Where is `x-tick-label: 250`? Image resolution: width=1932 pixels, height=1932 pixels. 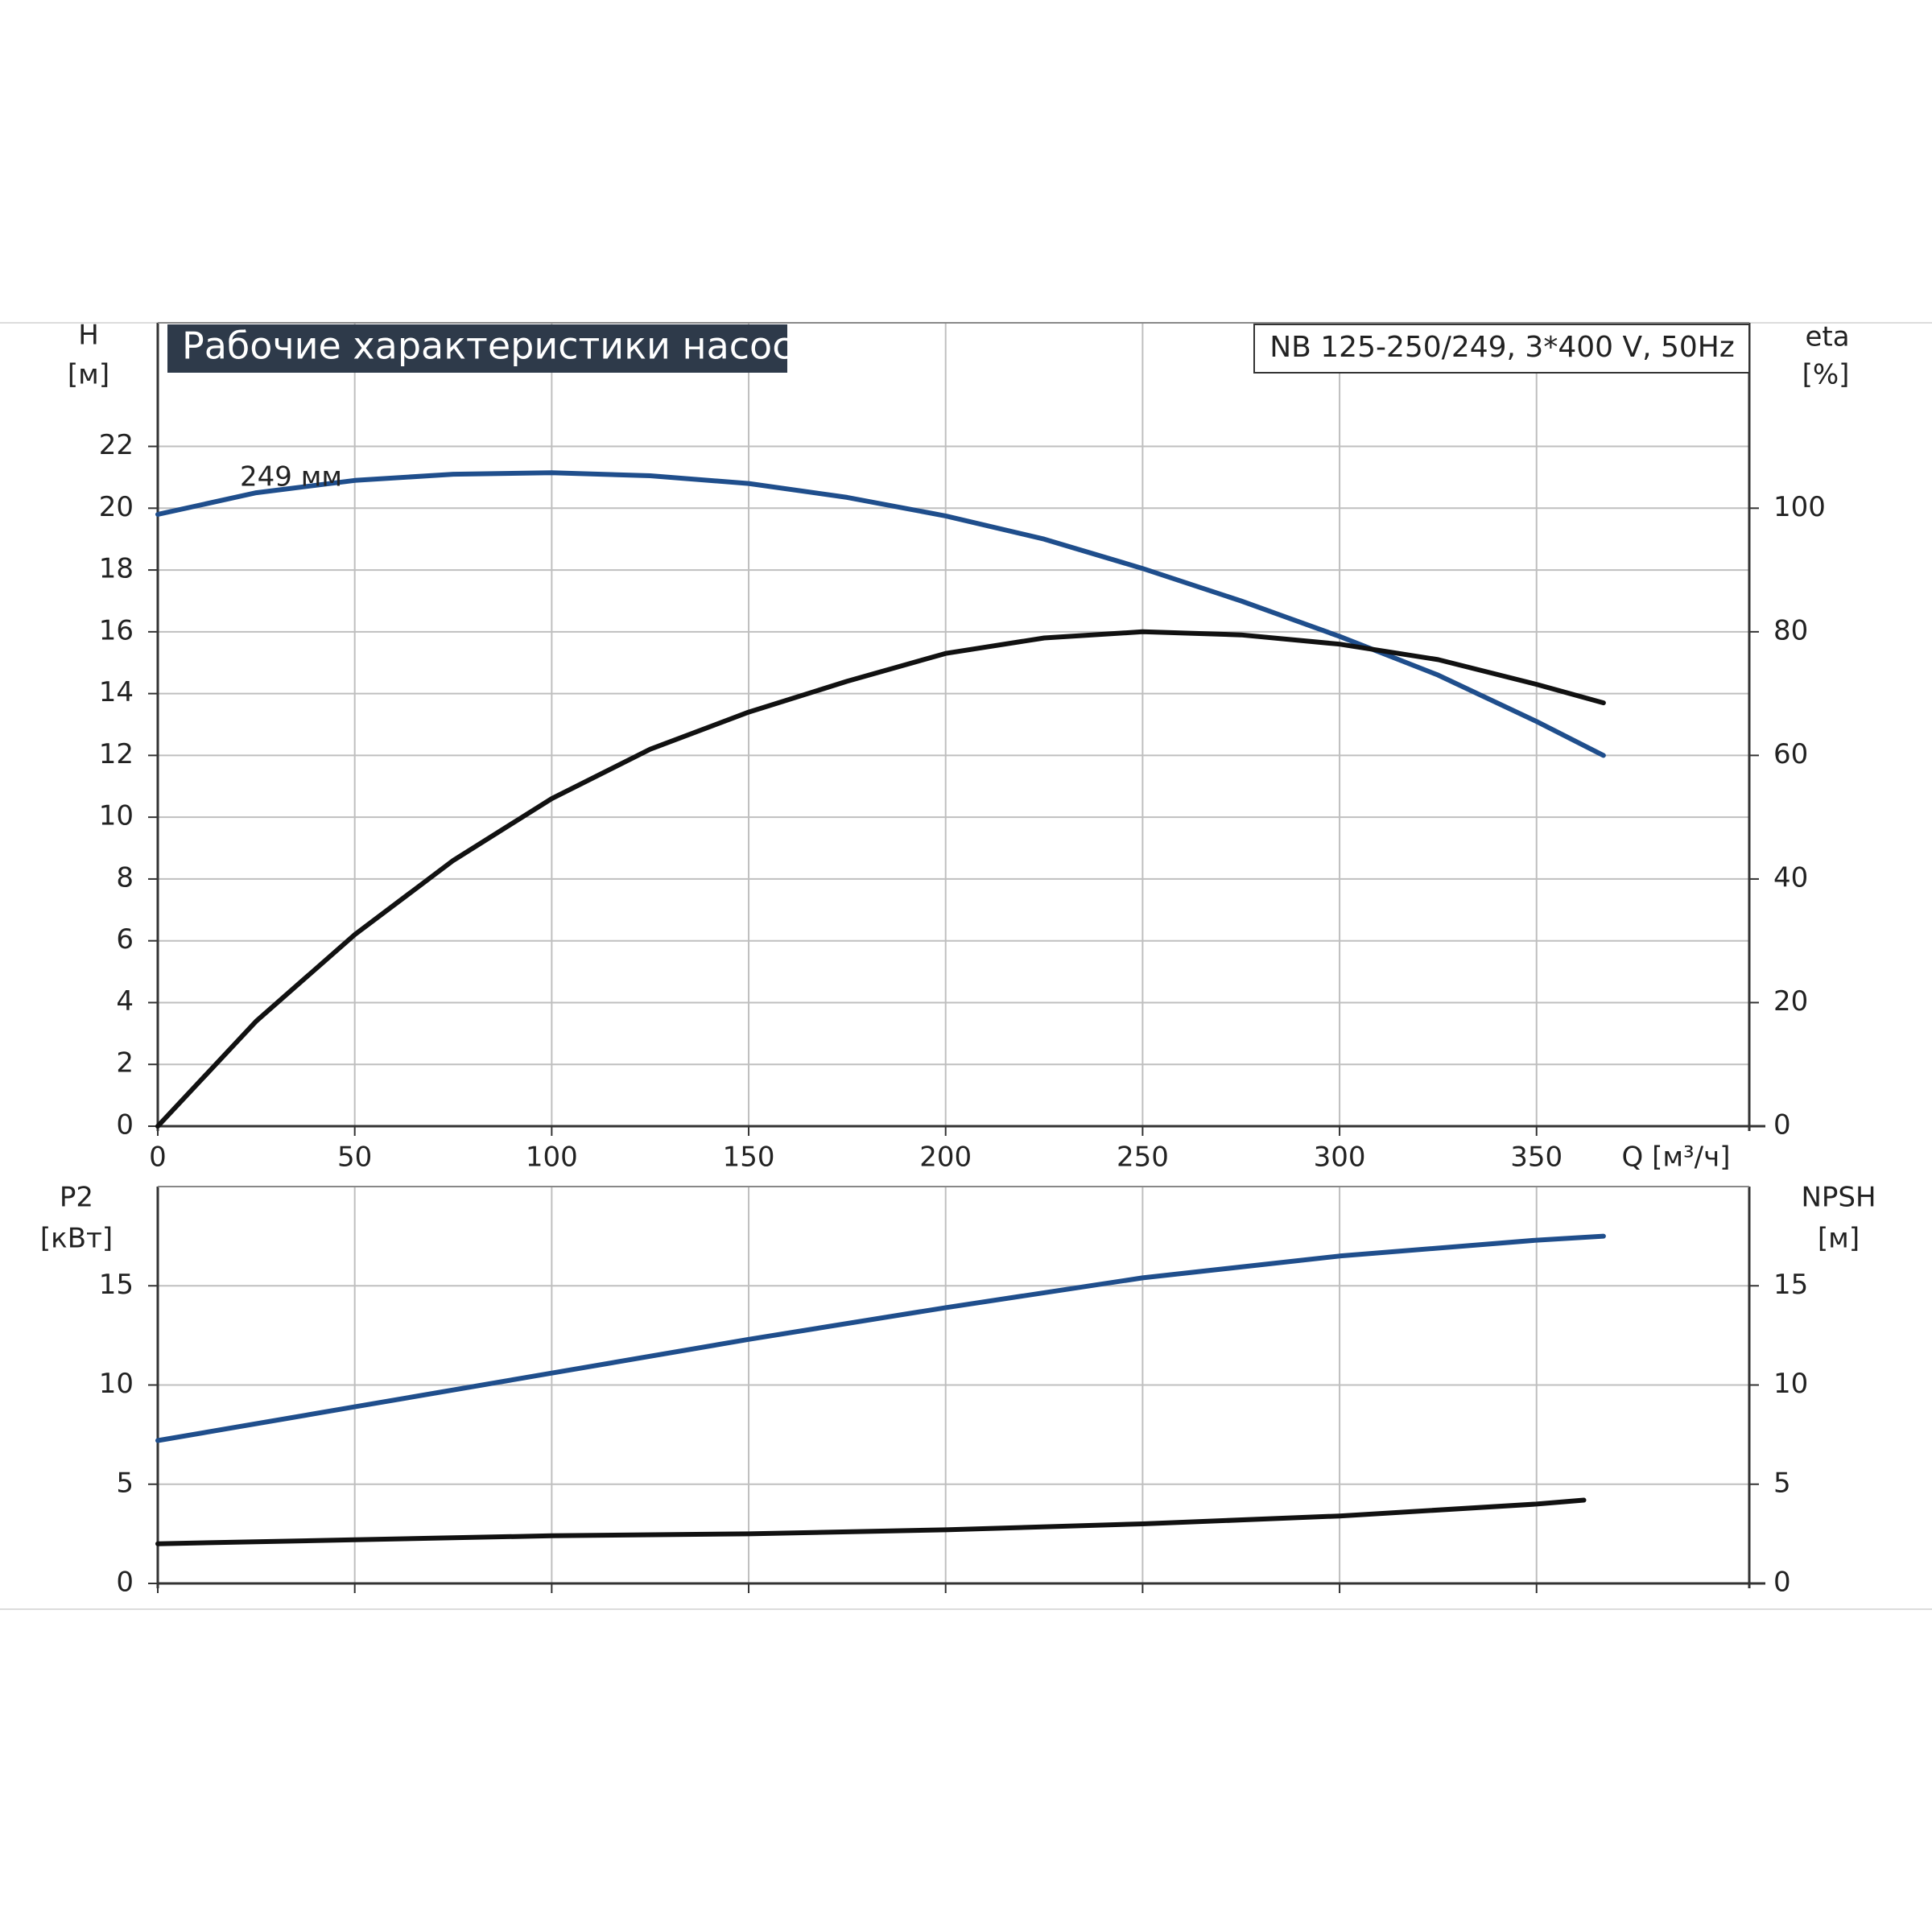
x-tick-label: 250 is located at coordinates (1143, 1157).